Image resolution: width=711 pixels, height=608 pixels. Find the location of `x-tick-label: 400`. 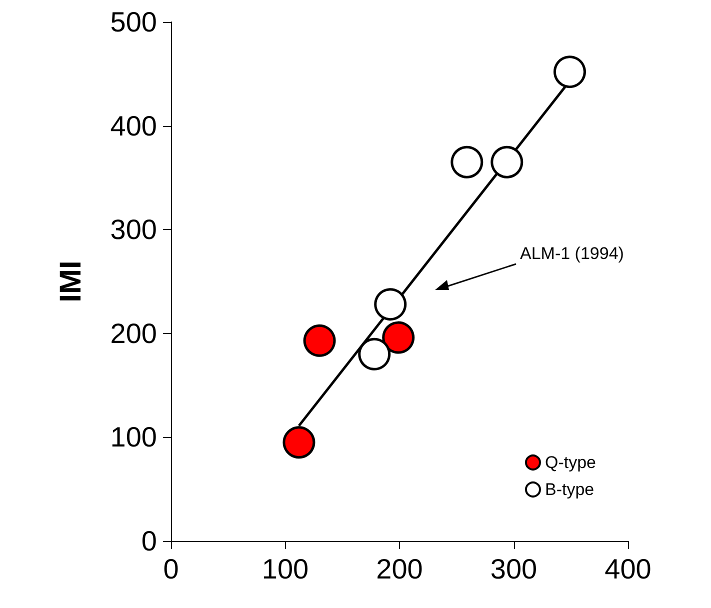

x-tick-label: 400 is located at coordinates (628, 569).